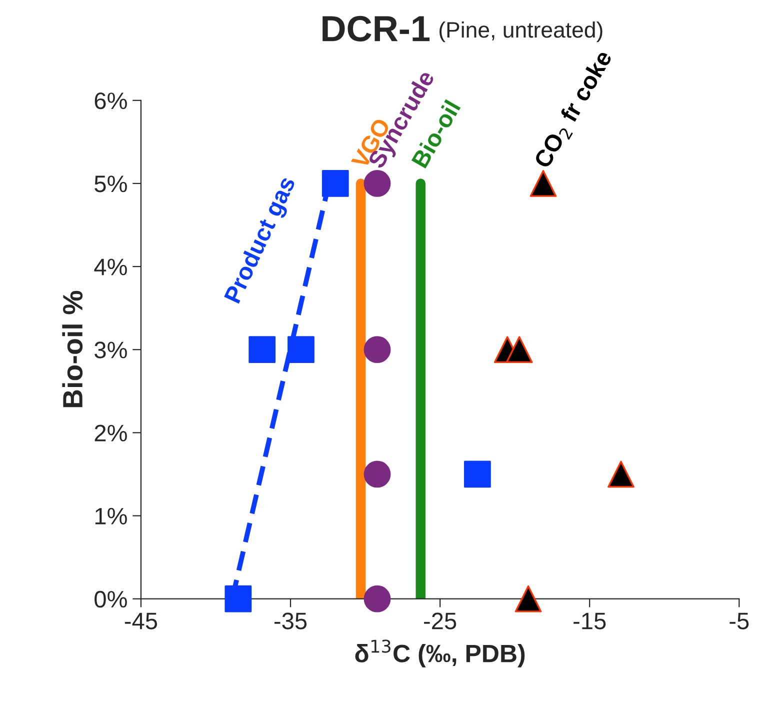 This screenshot has width=762, height=707. Describe the element at coordinates (110, 267) in the screenshot. I see `y-tick-label: 4%` at that location.